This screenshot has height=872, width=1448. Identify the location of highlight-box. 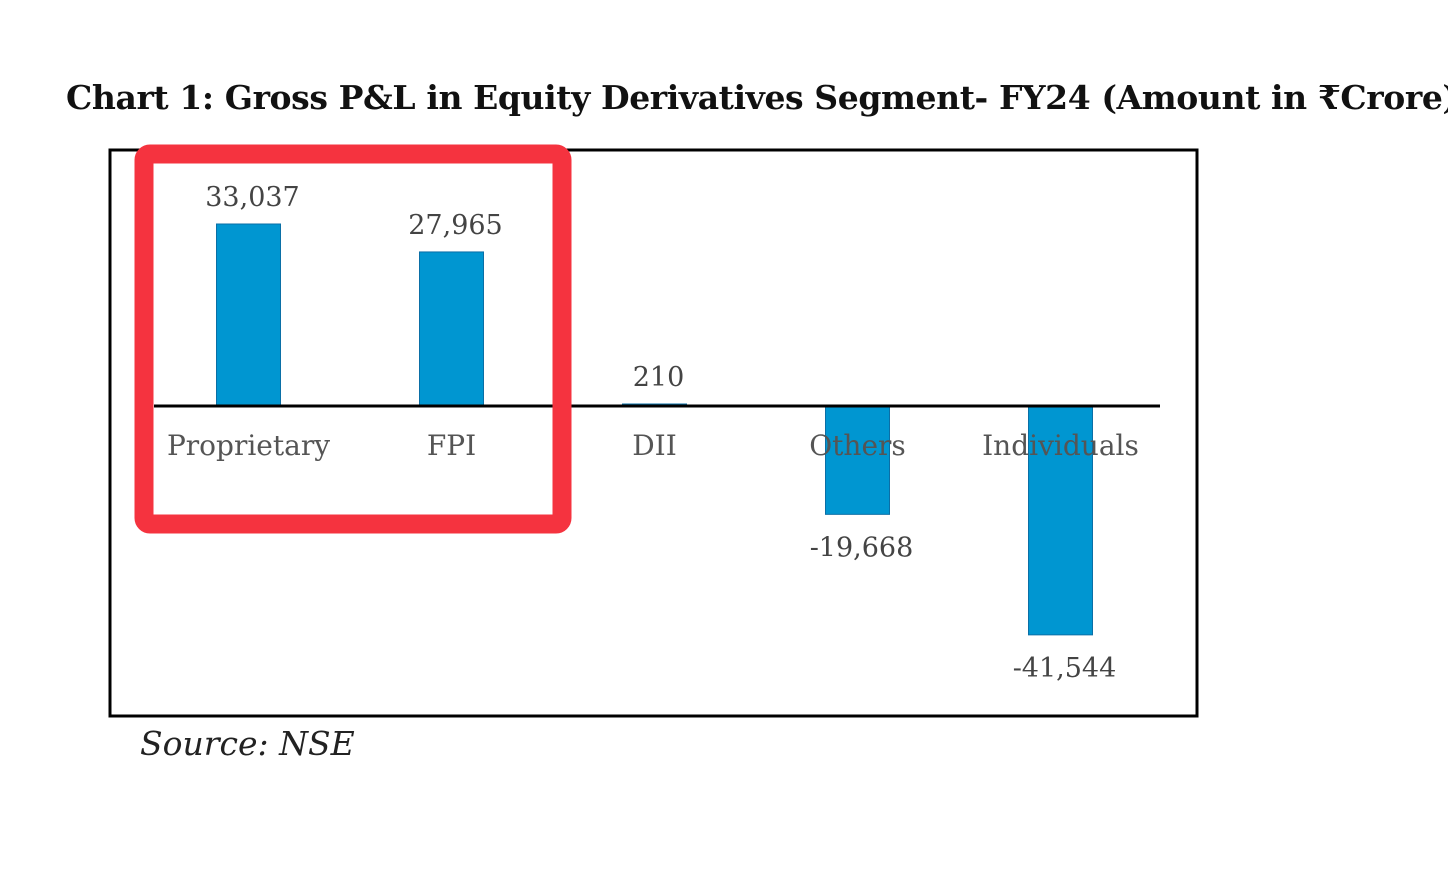
(353, 339).